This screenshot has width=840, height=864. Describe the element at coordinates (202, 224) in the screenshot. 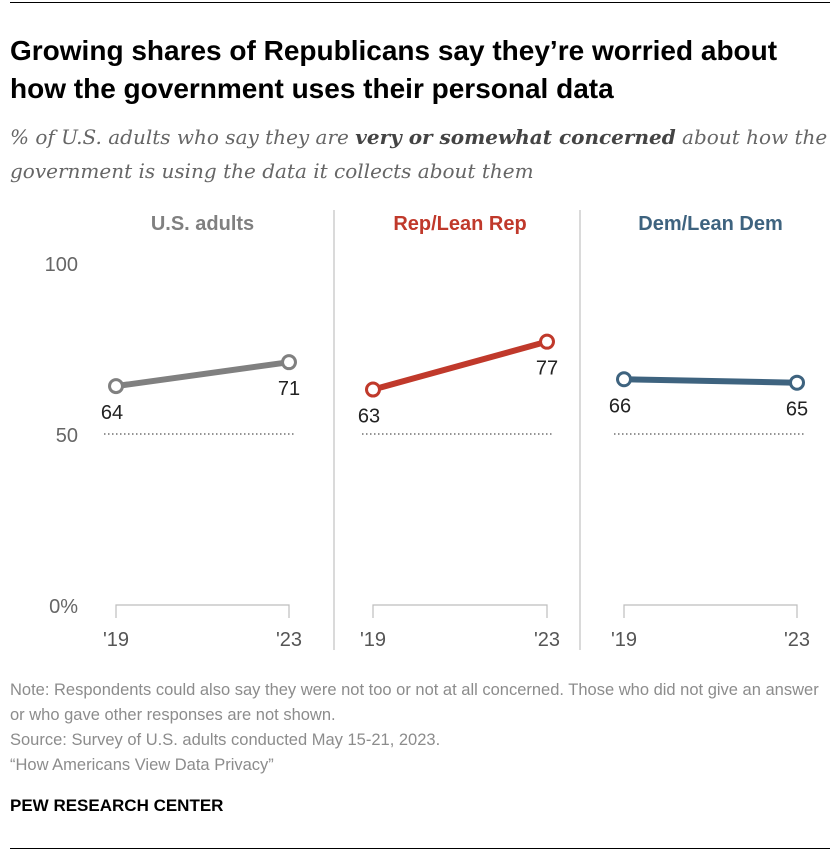

I see `panel-title: U.S. adults` at that location.